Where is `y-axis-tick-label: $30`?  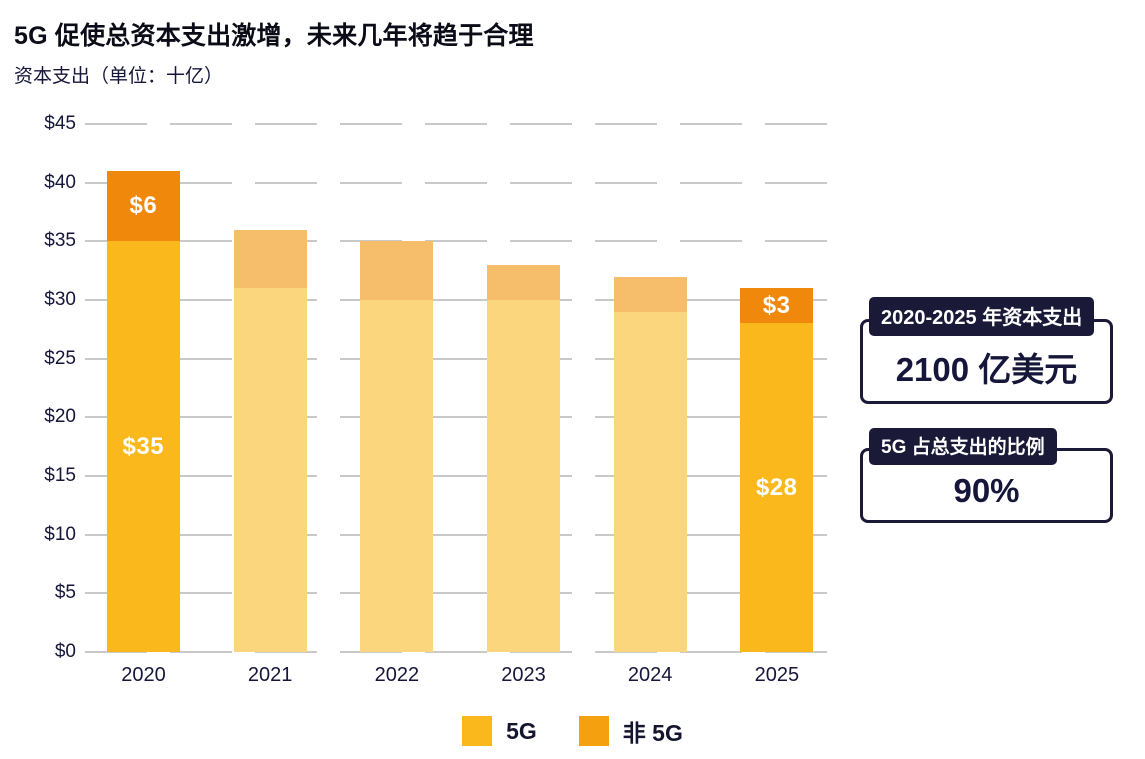
y-axis-tick-label: $30 is located at coordinates (60, 299).